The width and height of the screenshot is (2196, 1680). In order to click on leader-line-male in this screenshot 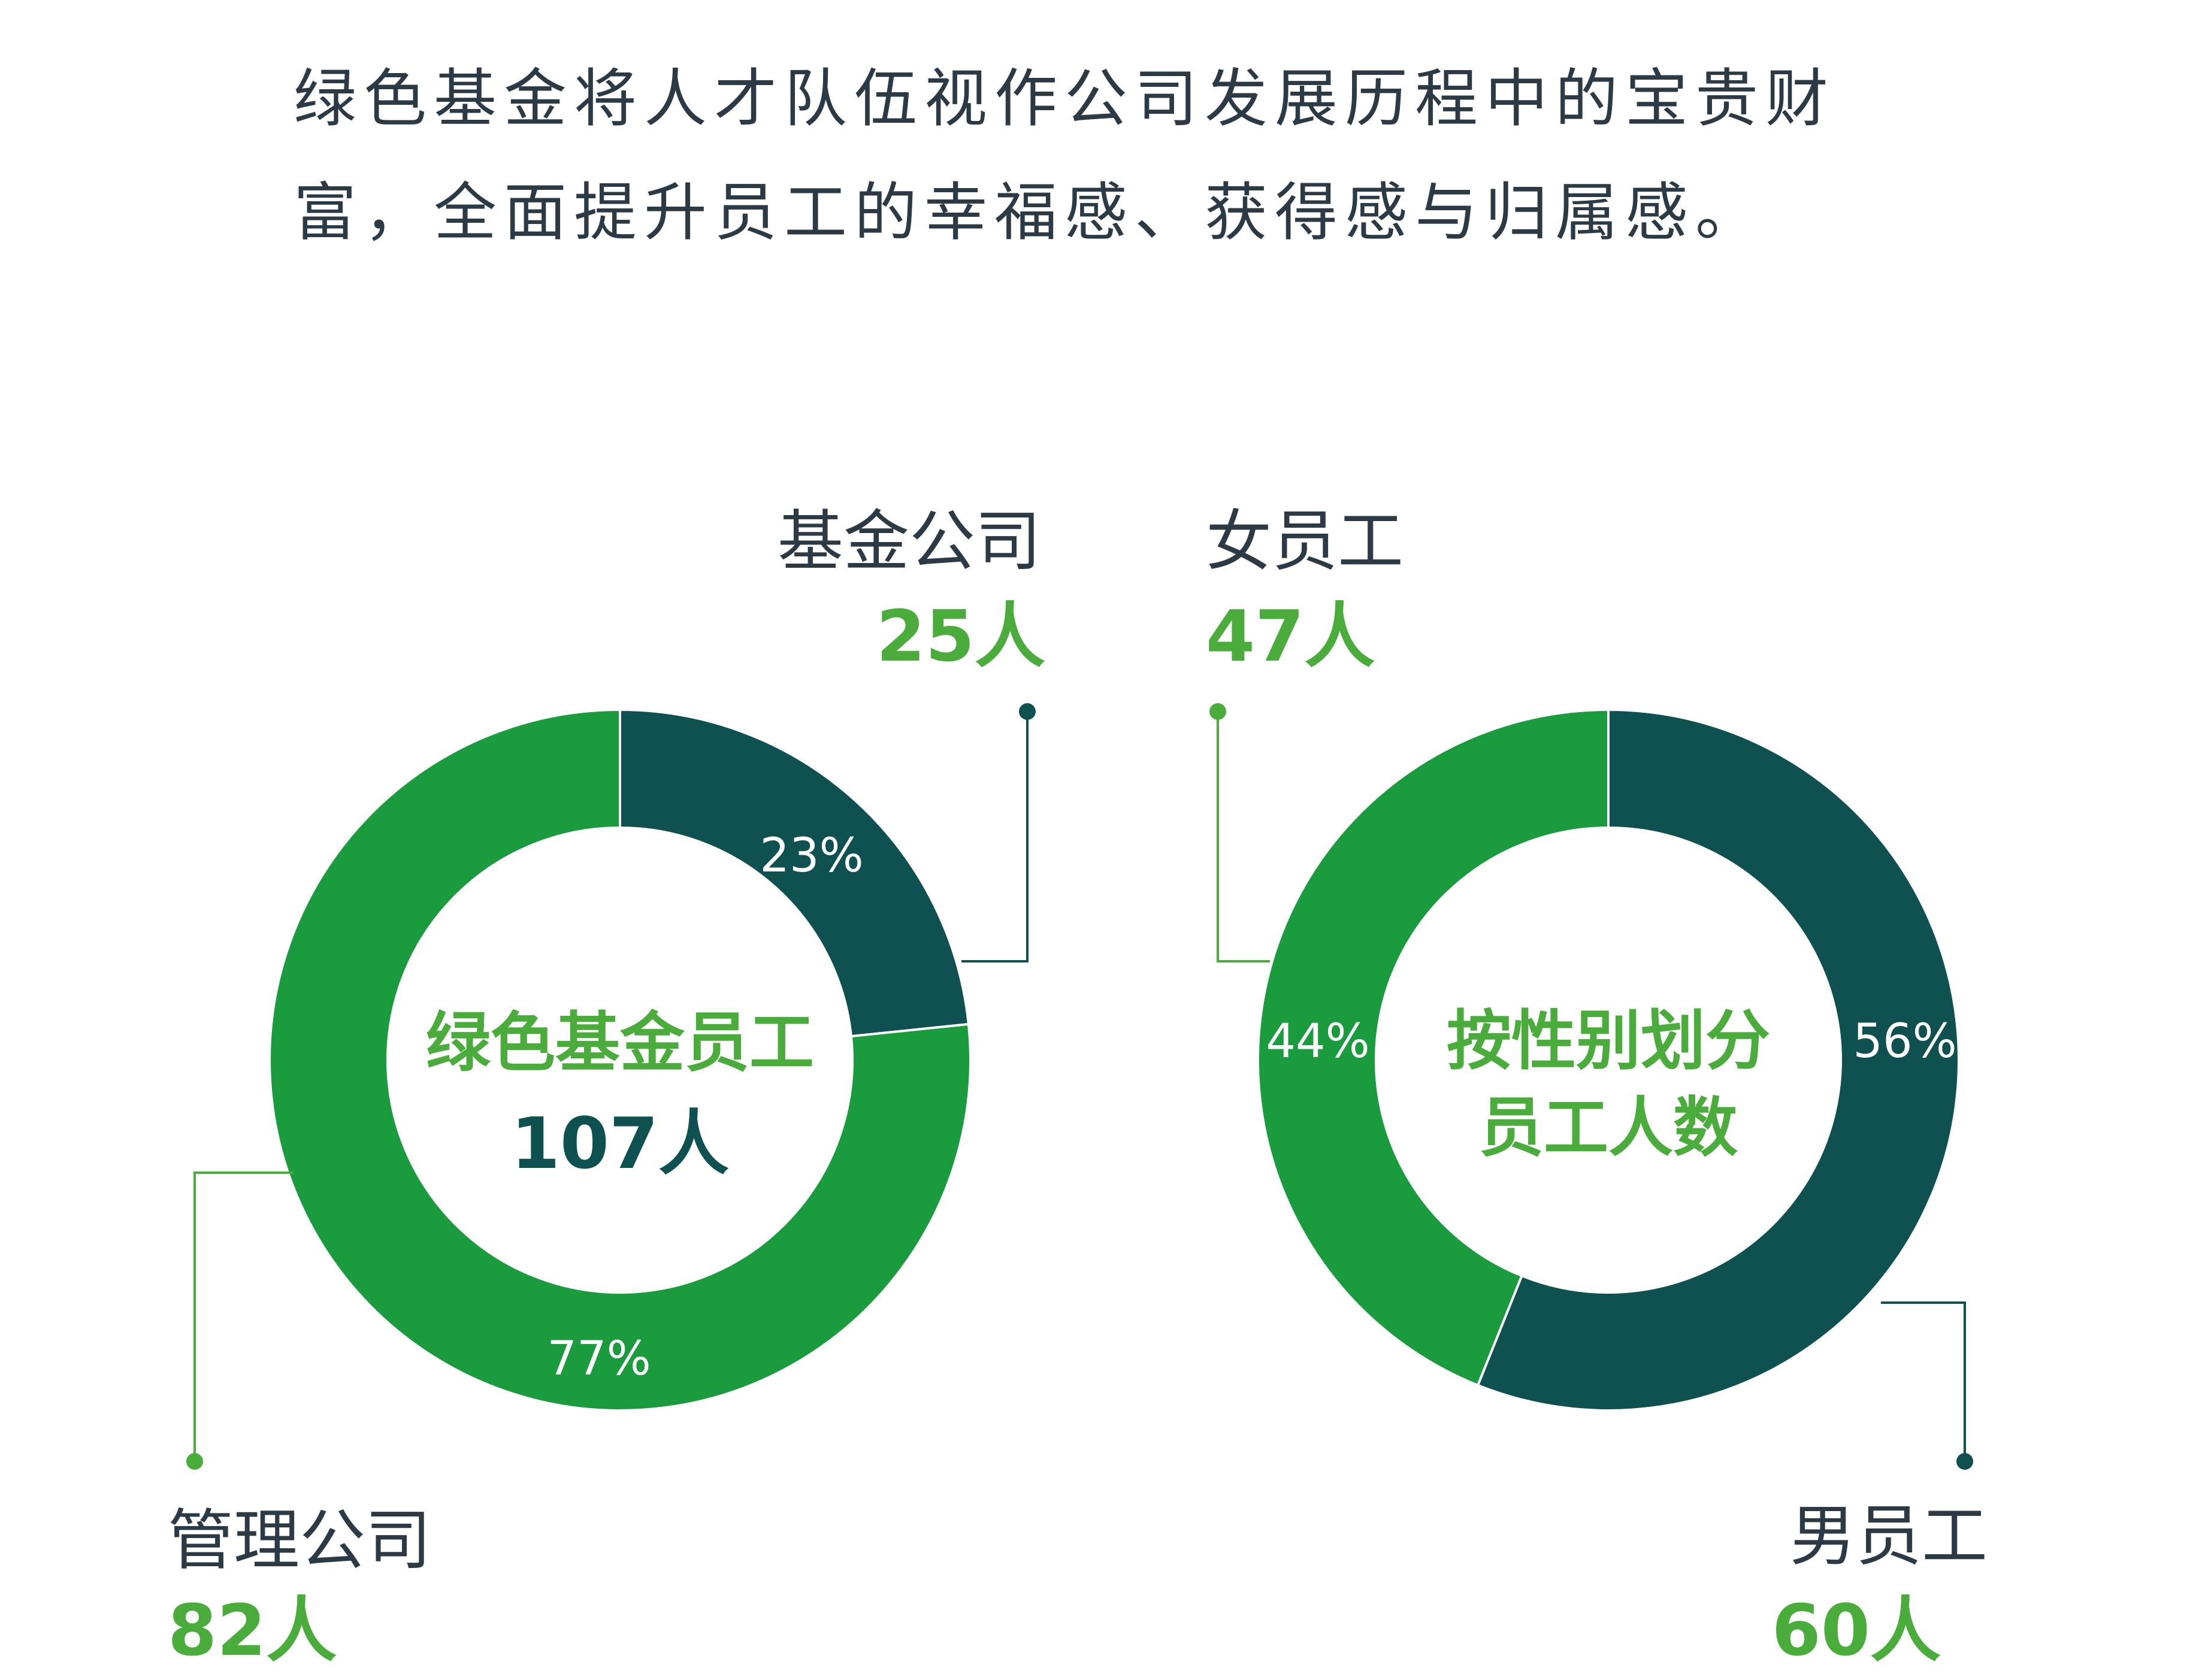, I will do `click(1923, 1381)`.